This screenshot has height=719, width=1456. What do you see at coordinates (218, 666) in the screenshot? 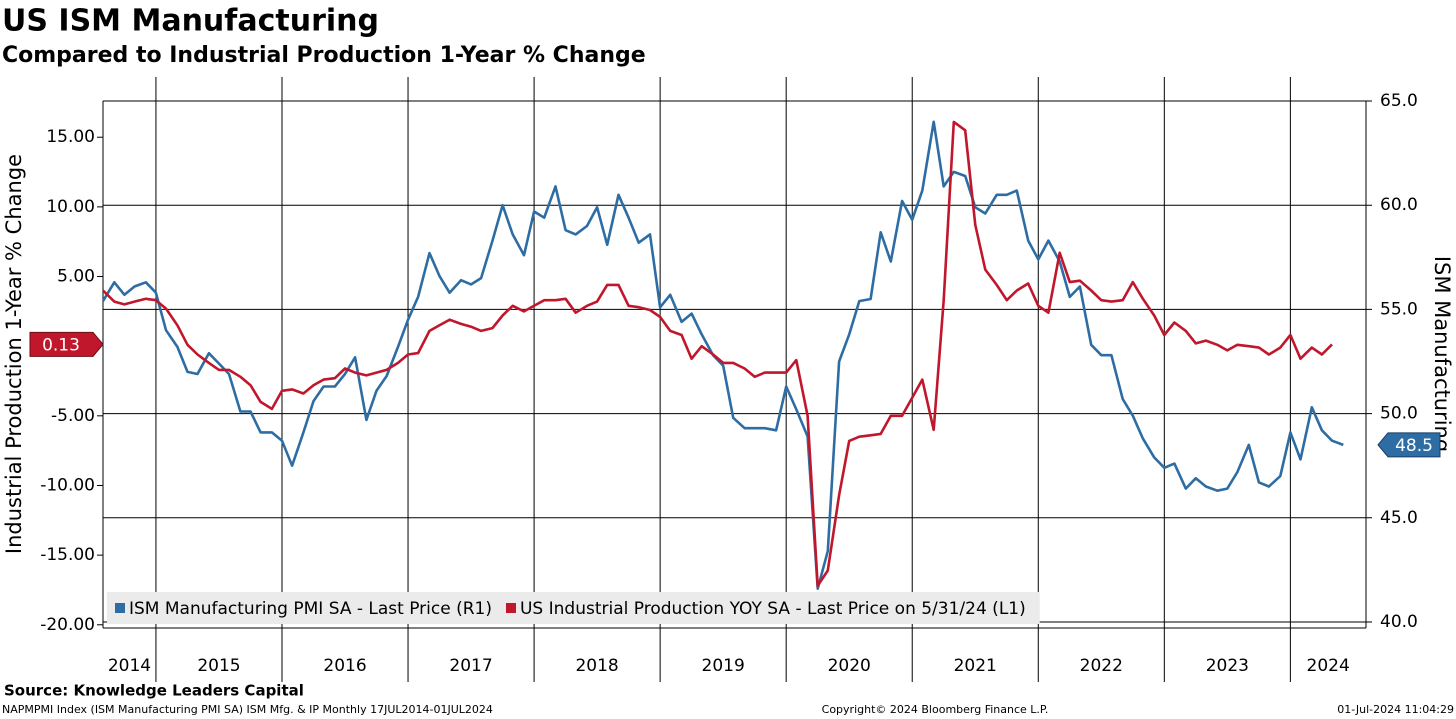
I see `x-tick-label: 2015` at bounding box center [218, 666].